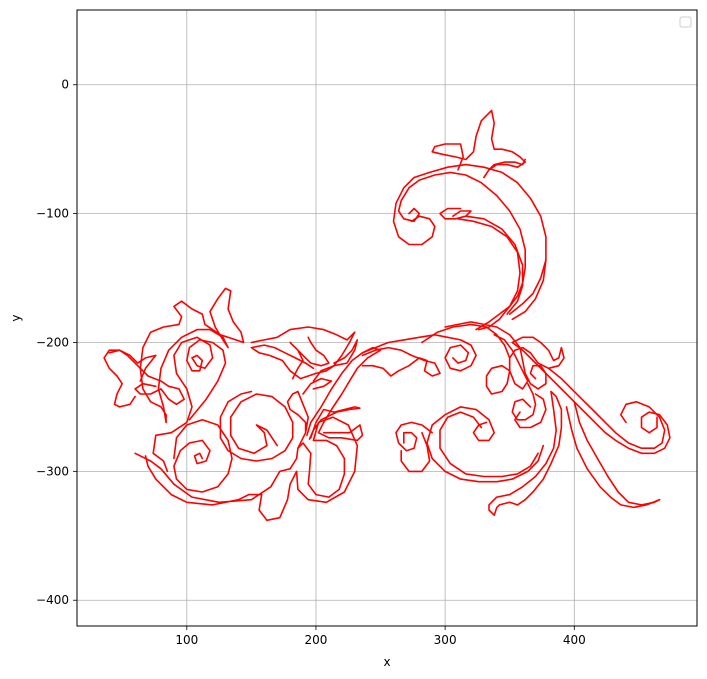 This screenshot has height=679, width=707. I want to click on legend-box, so click(685, 22).